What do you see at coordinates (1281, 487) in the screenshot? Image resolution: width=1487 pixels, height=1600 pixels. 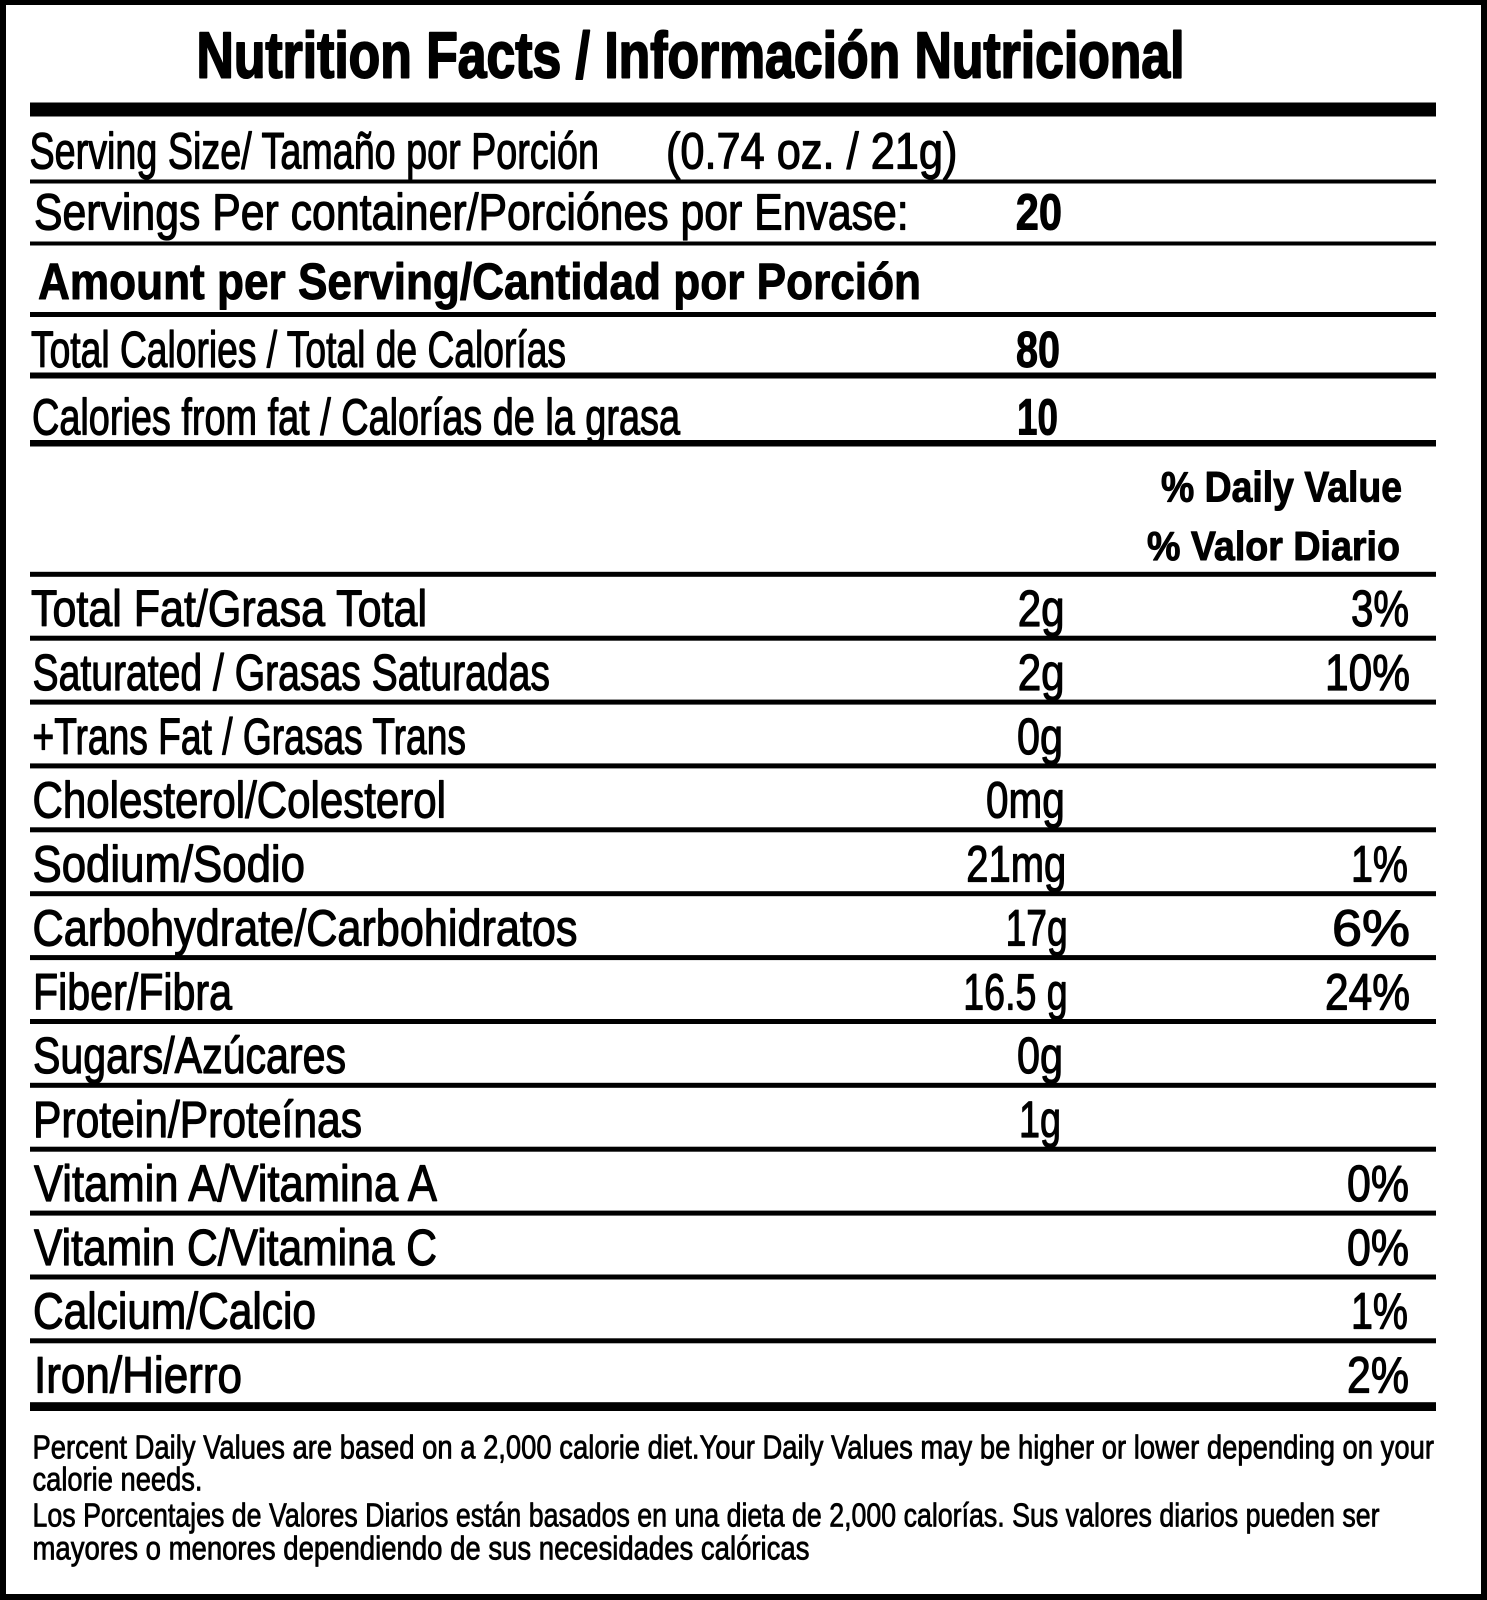 I see `svg-text: % Daily Value` at bounding box center [1281, 487].